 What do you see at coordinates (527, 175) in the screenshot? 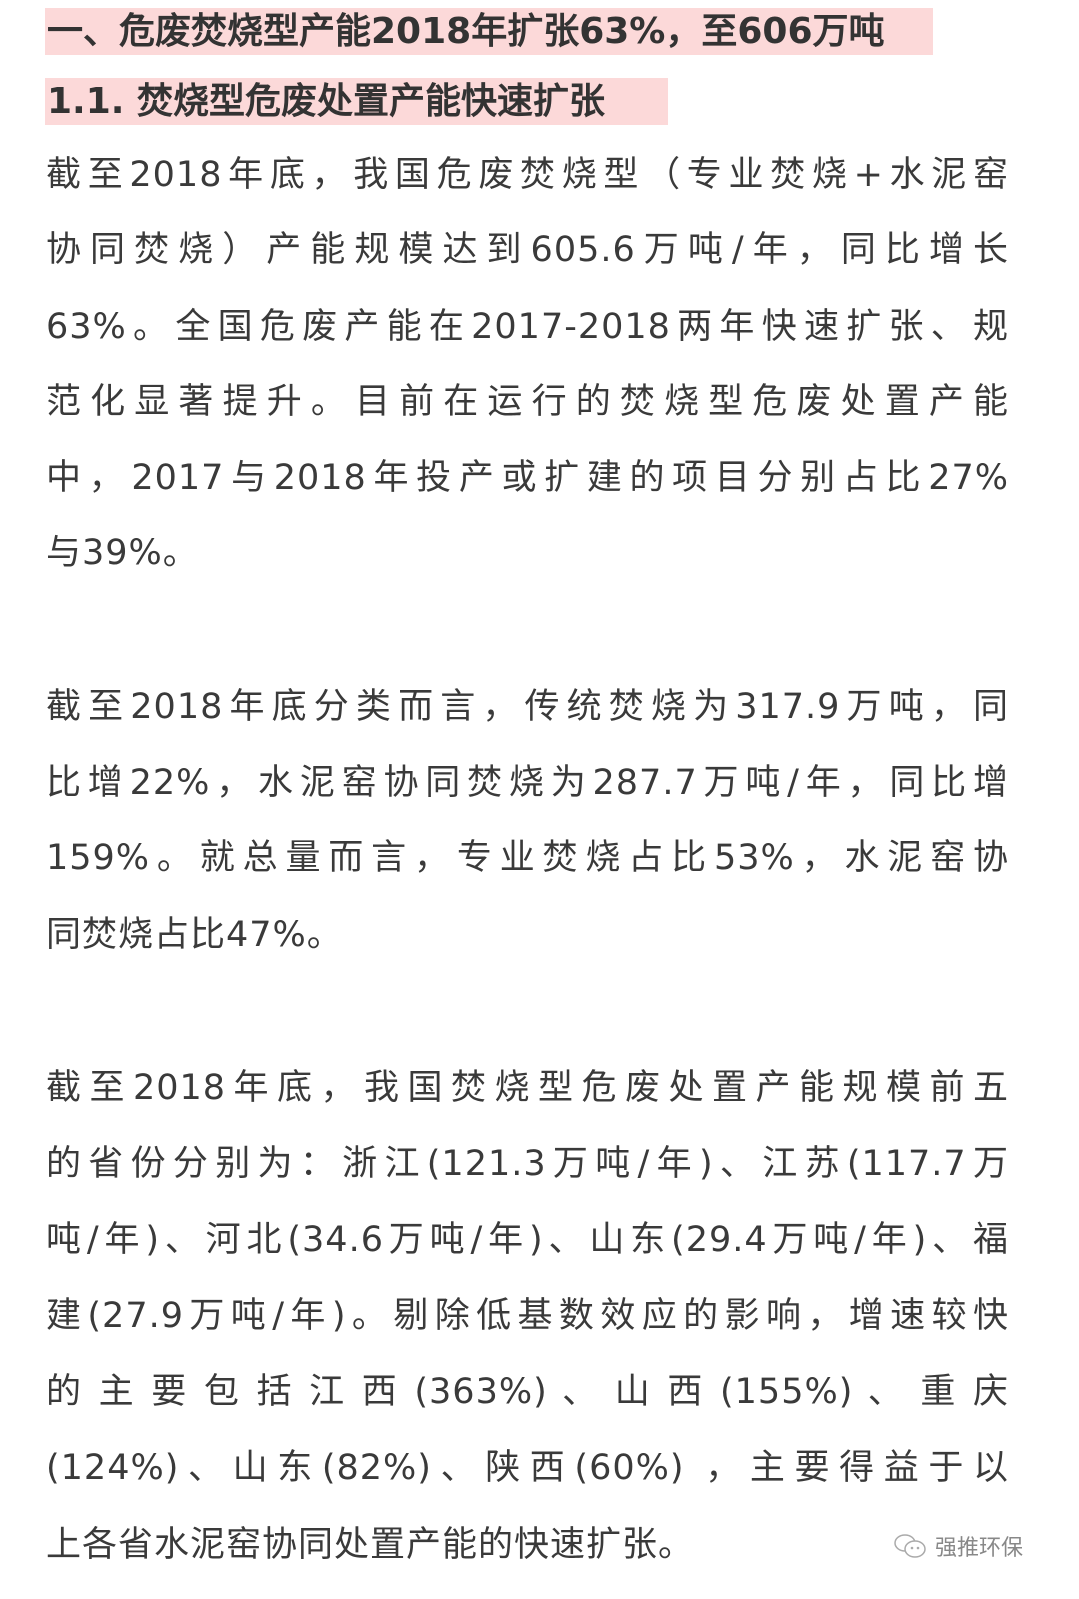
I see `paragraph-line: 截至2018年底，我国危废焚烧型（专业焚烧+水泥窑` at bounding box center [527, 175].